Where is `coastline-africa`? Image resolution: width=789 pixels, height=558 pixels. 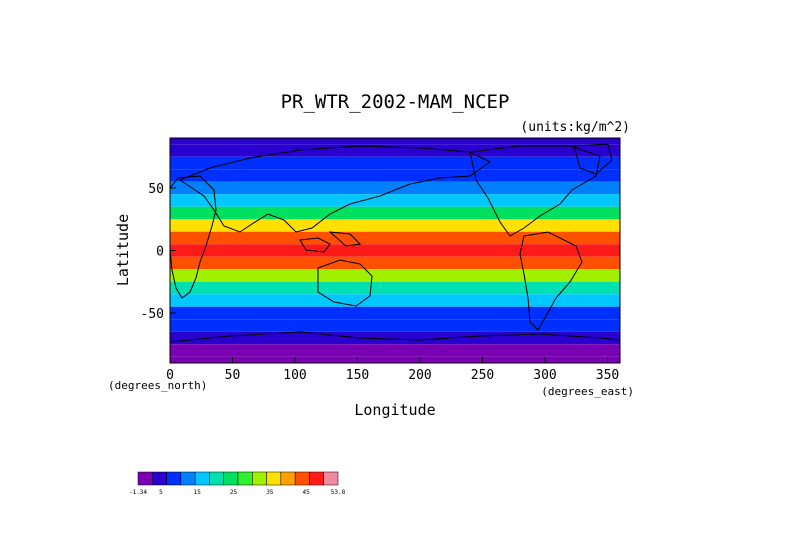
coastline-africa is located at coordinates (193, 237).